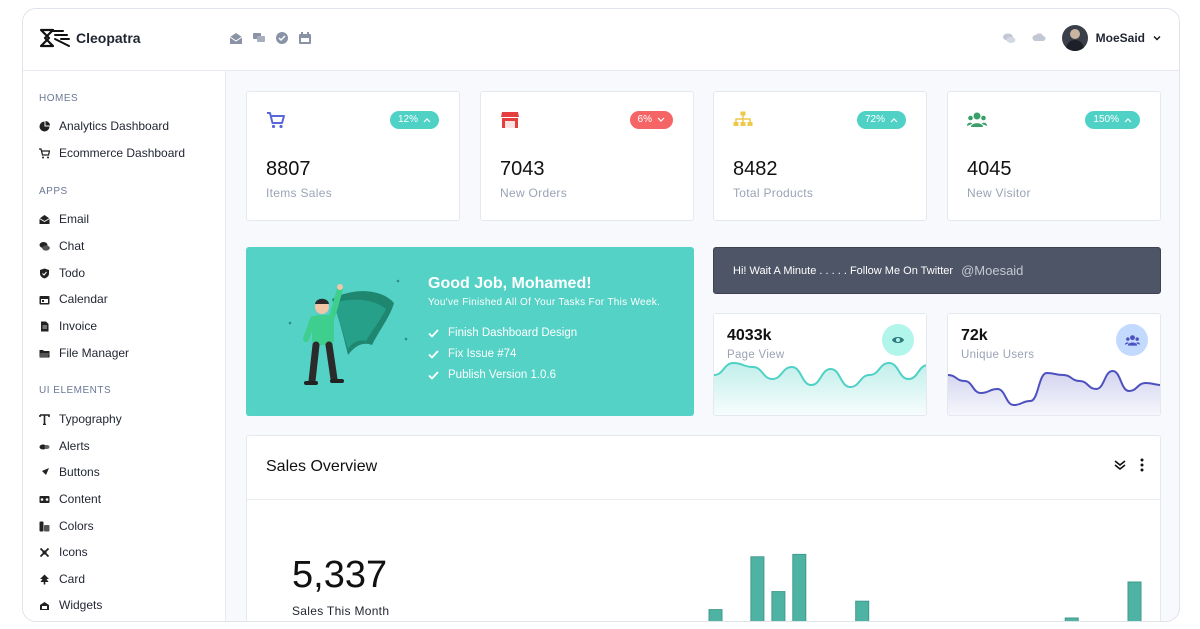 Image resolution: width=1200 pixels, height=629 pixels. I want to click on card-actions, so click(1129, 465).